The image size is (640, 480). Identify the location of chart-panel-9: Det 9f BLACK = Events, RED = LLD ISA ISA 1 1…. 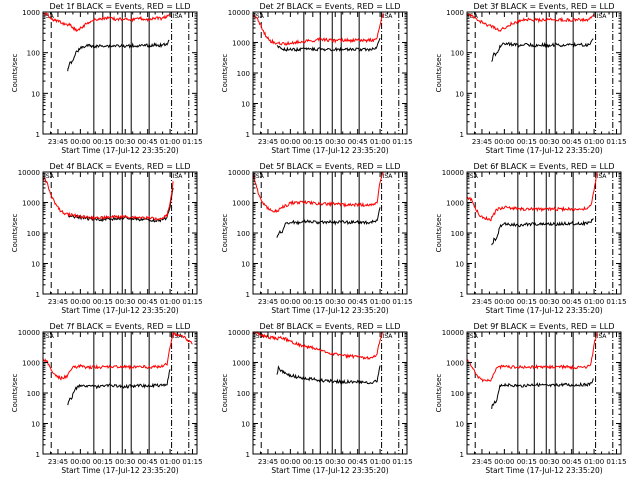
(531, 398).